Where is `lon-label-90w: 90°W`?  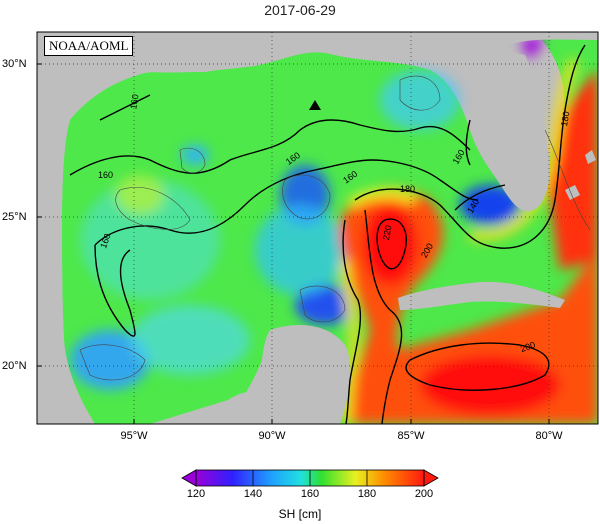 lon-label-90w: 90°W is located at coordinates (272, 436).